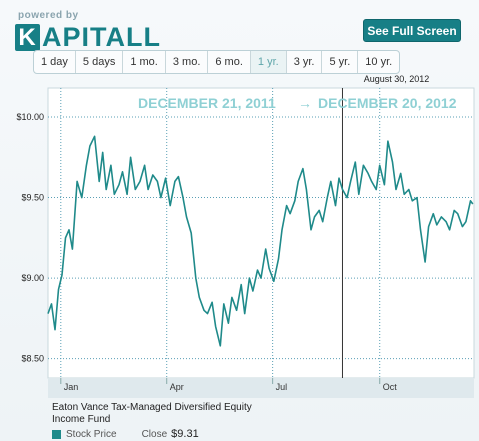 This screenshot has height=441, width=479. I want to click on y-tick-label: $10.00, so click(30, 117).